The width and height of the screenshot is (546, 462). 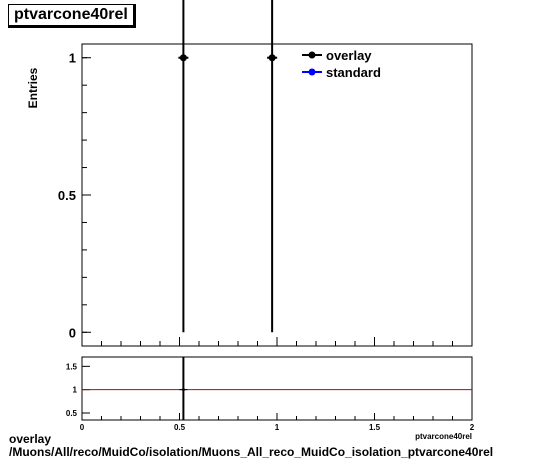 What do you see at coordinates (72, 366) in the screenshot?
I see `ratio-ytick-label: 1.5` at bounding box center [72, 366].